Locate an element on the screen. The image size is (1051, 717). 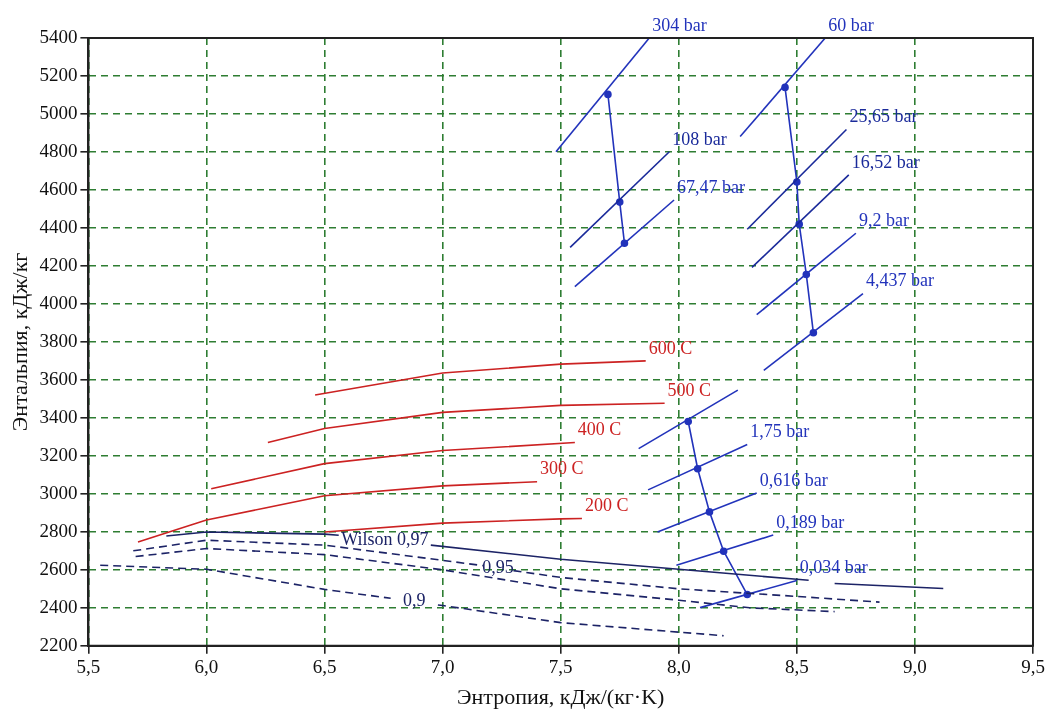
y-tick-label: 3000 is located at coordinates (58, 492).